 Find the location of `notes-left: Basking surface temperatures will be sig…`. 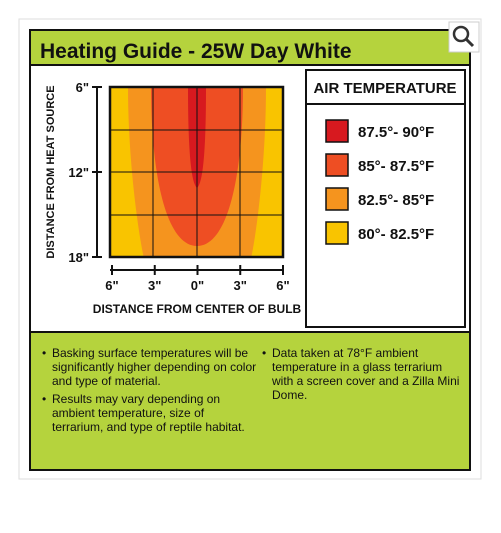

notes-left: Basking surface temperatures will be sig… is located at coordinates (149, 392).